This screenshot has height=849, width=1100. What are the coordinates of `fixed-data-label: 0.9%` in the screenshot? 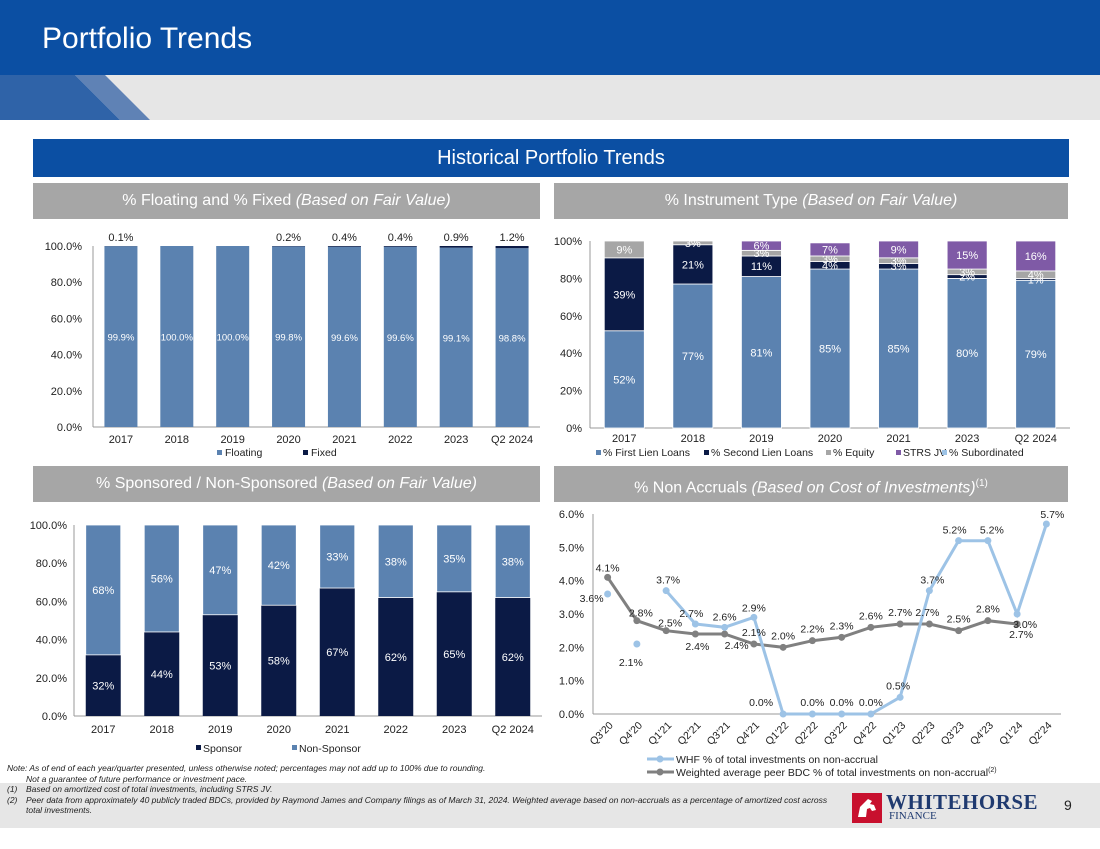 It's located at (456, 238).